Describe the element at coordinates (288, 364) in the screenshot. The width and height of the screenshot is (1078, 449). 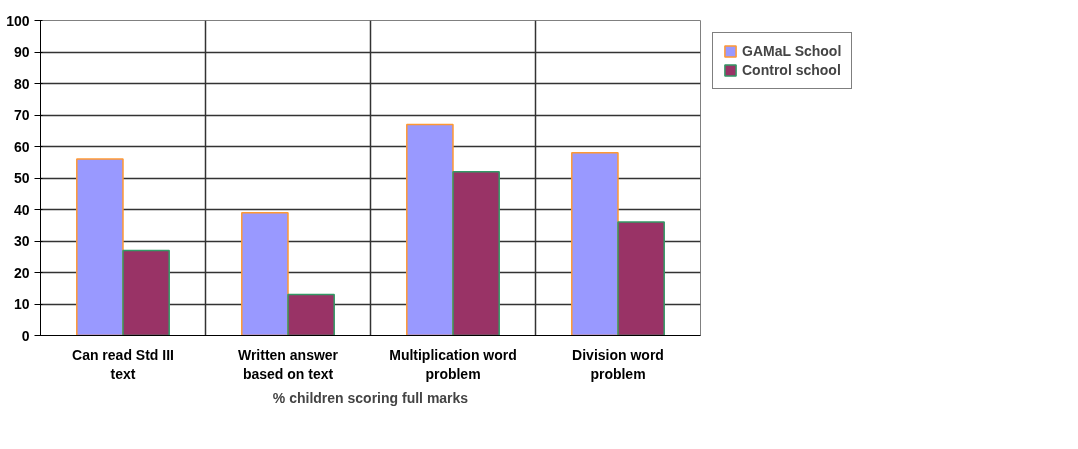
I see `x-tick-label: Written answer based on text` at that location.